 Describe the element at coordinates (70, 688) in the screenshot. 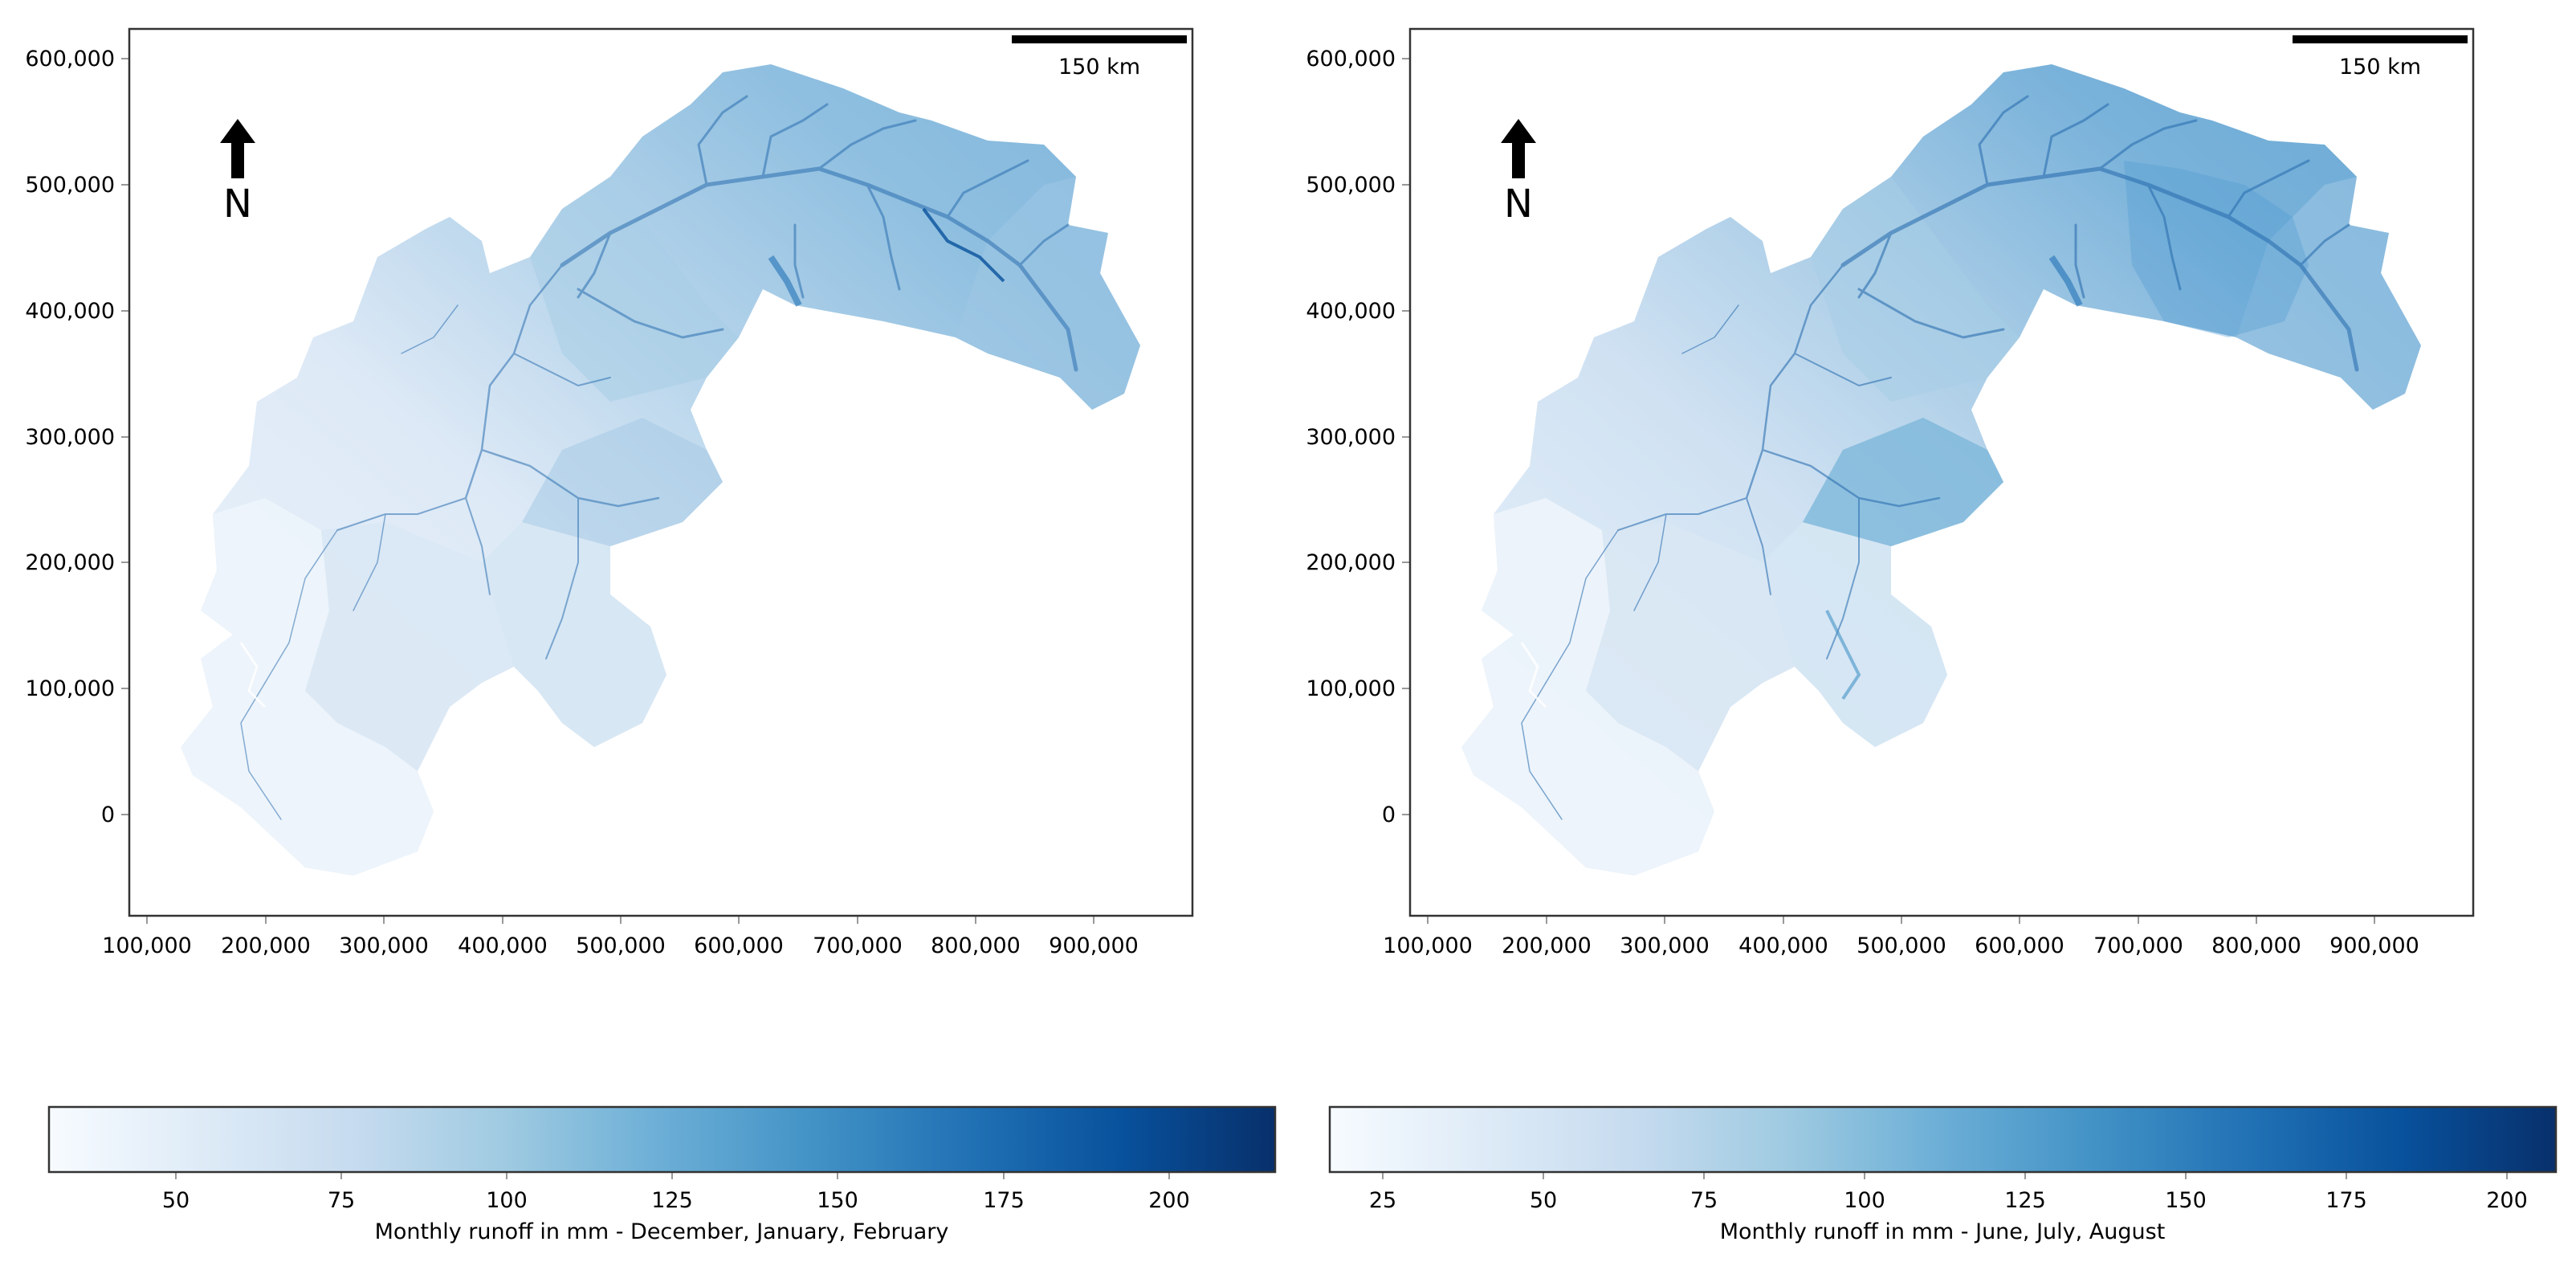

I see `y-tick-label: 100,000` at that location.